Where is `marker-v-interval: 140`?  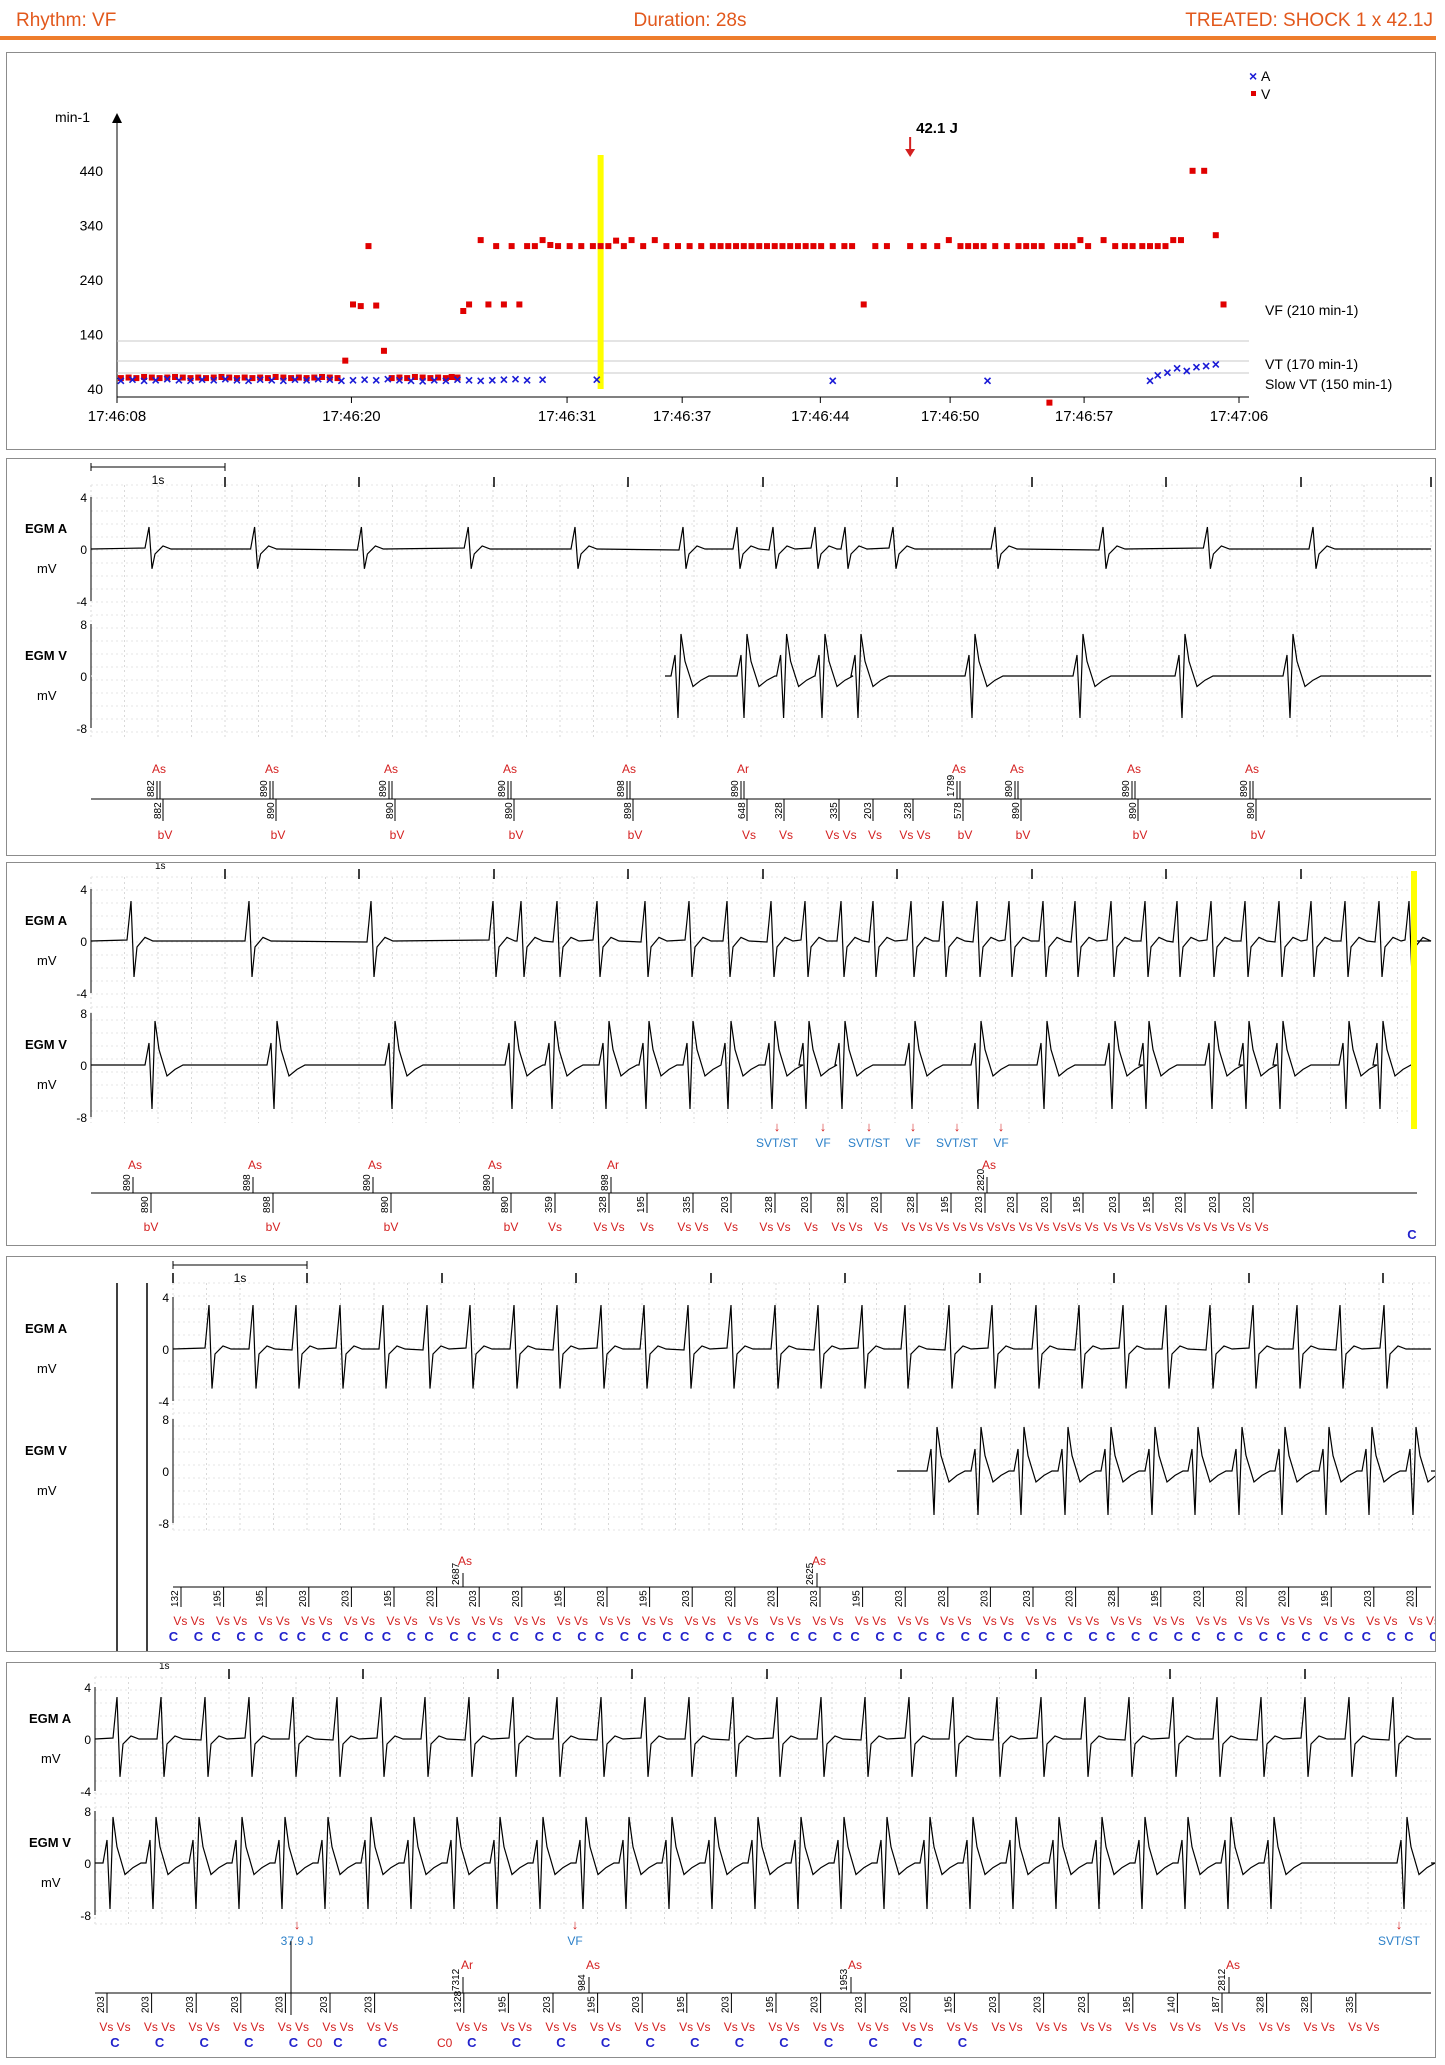
marker-v-interval: 140 is located at coordinates (1171, 2004).